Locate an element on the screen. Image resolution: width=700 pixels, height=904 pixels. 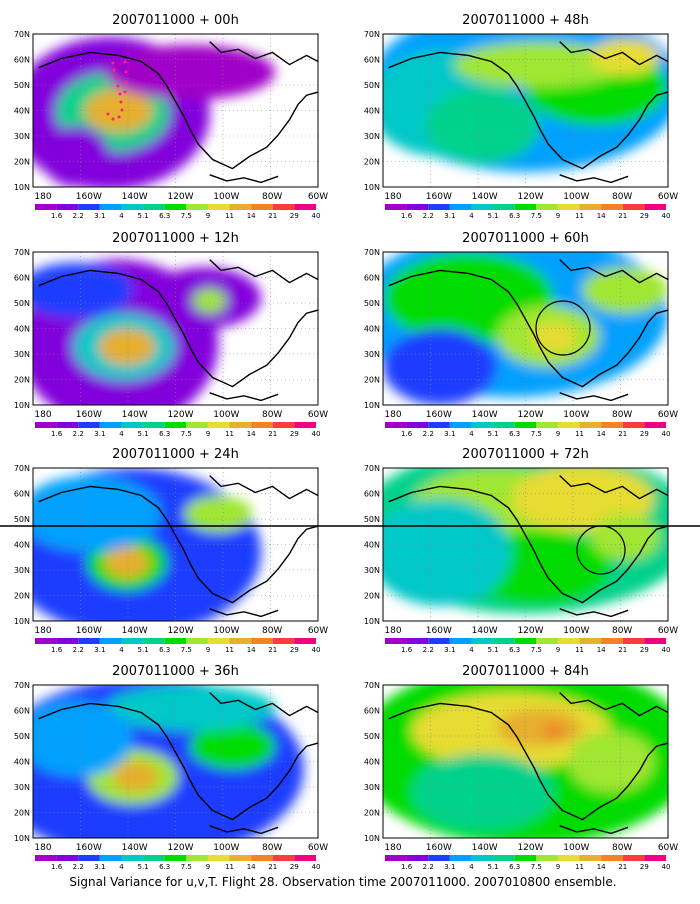
colorbar-label: 1.6 is located at coordinates (407, 434).